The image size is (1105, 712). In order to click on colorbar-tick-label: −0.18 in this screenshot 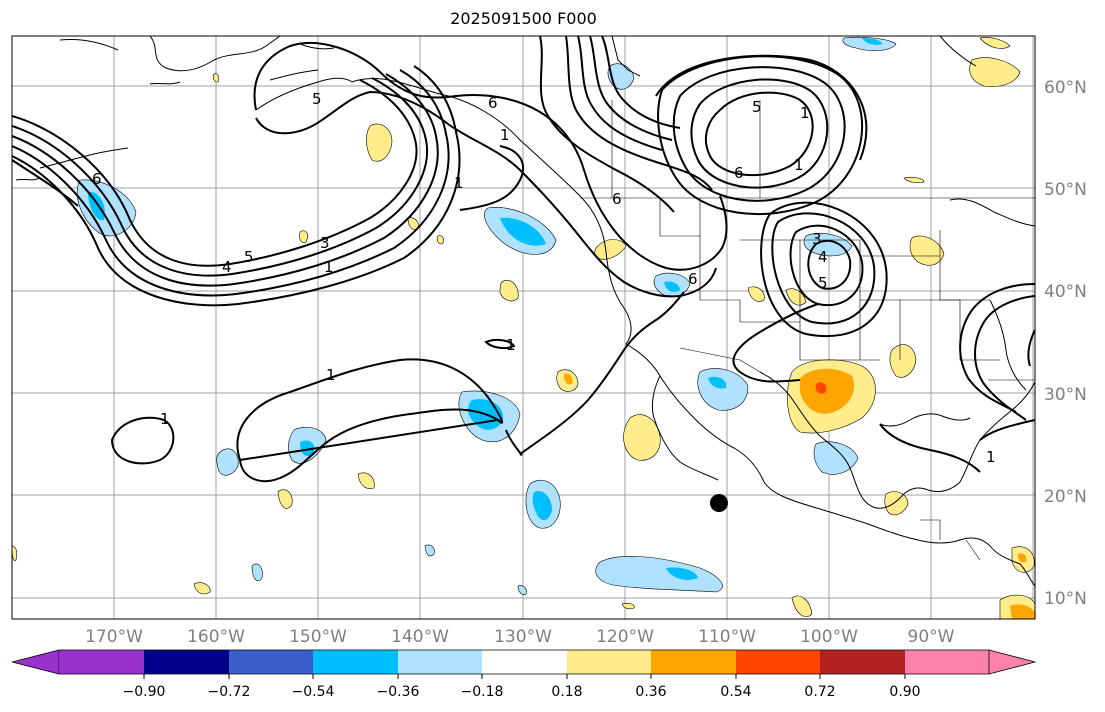, I will do `click(482, 692)`.